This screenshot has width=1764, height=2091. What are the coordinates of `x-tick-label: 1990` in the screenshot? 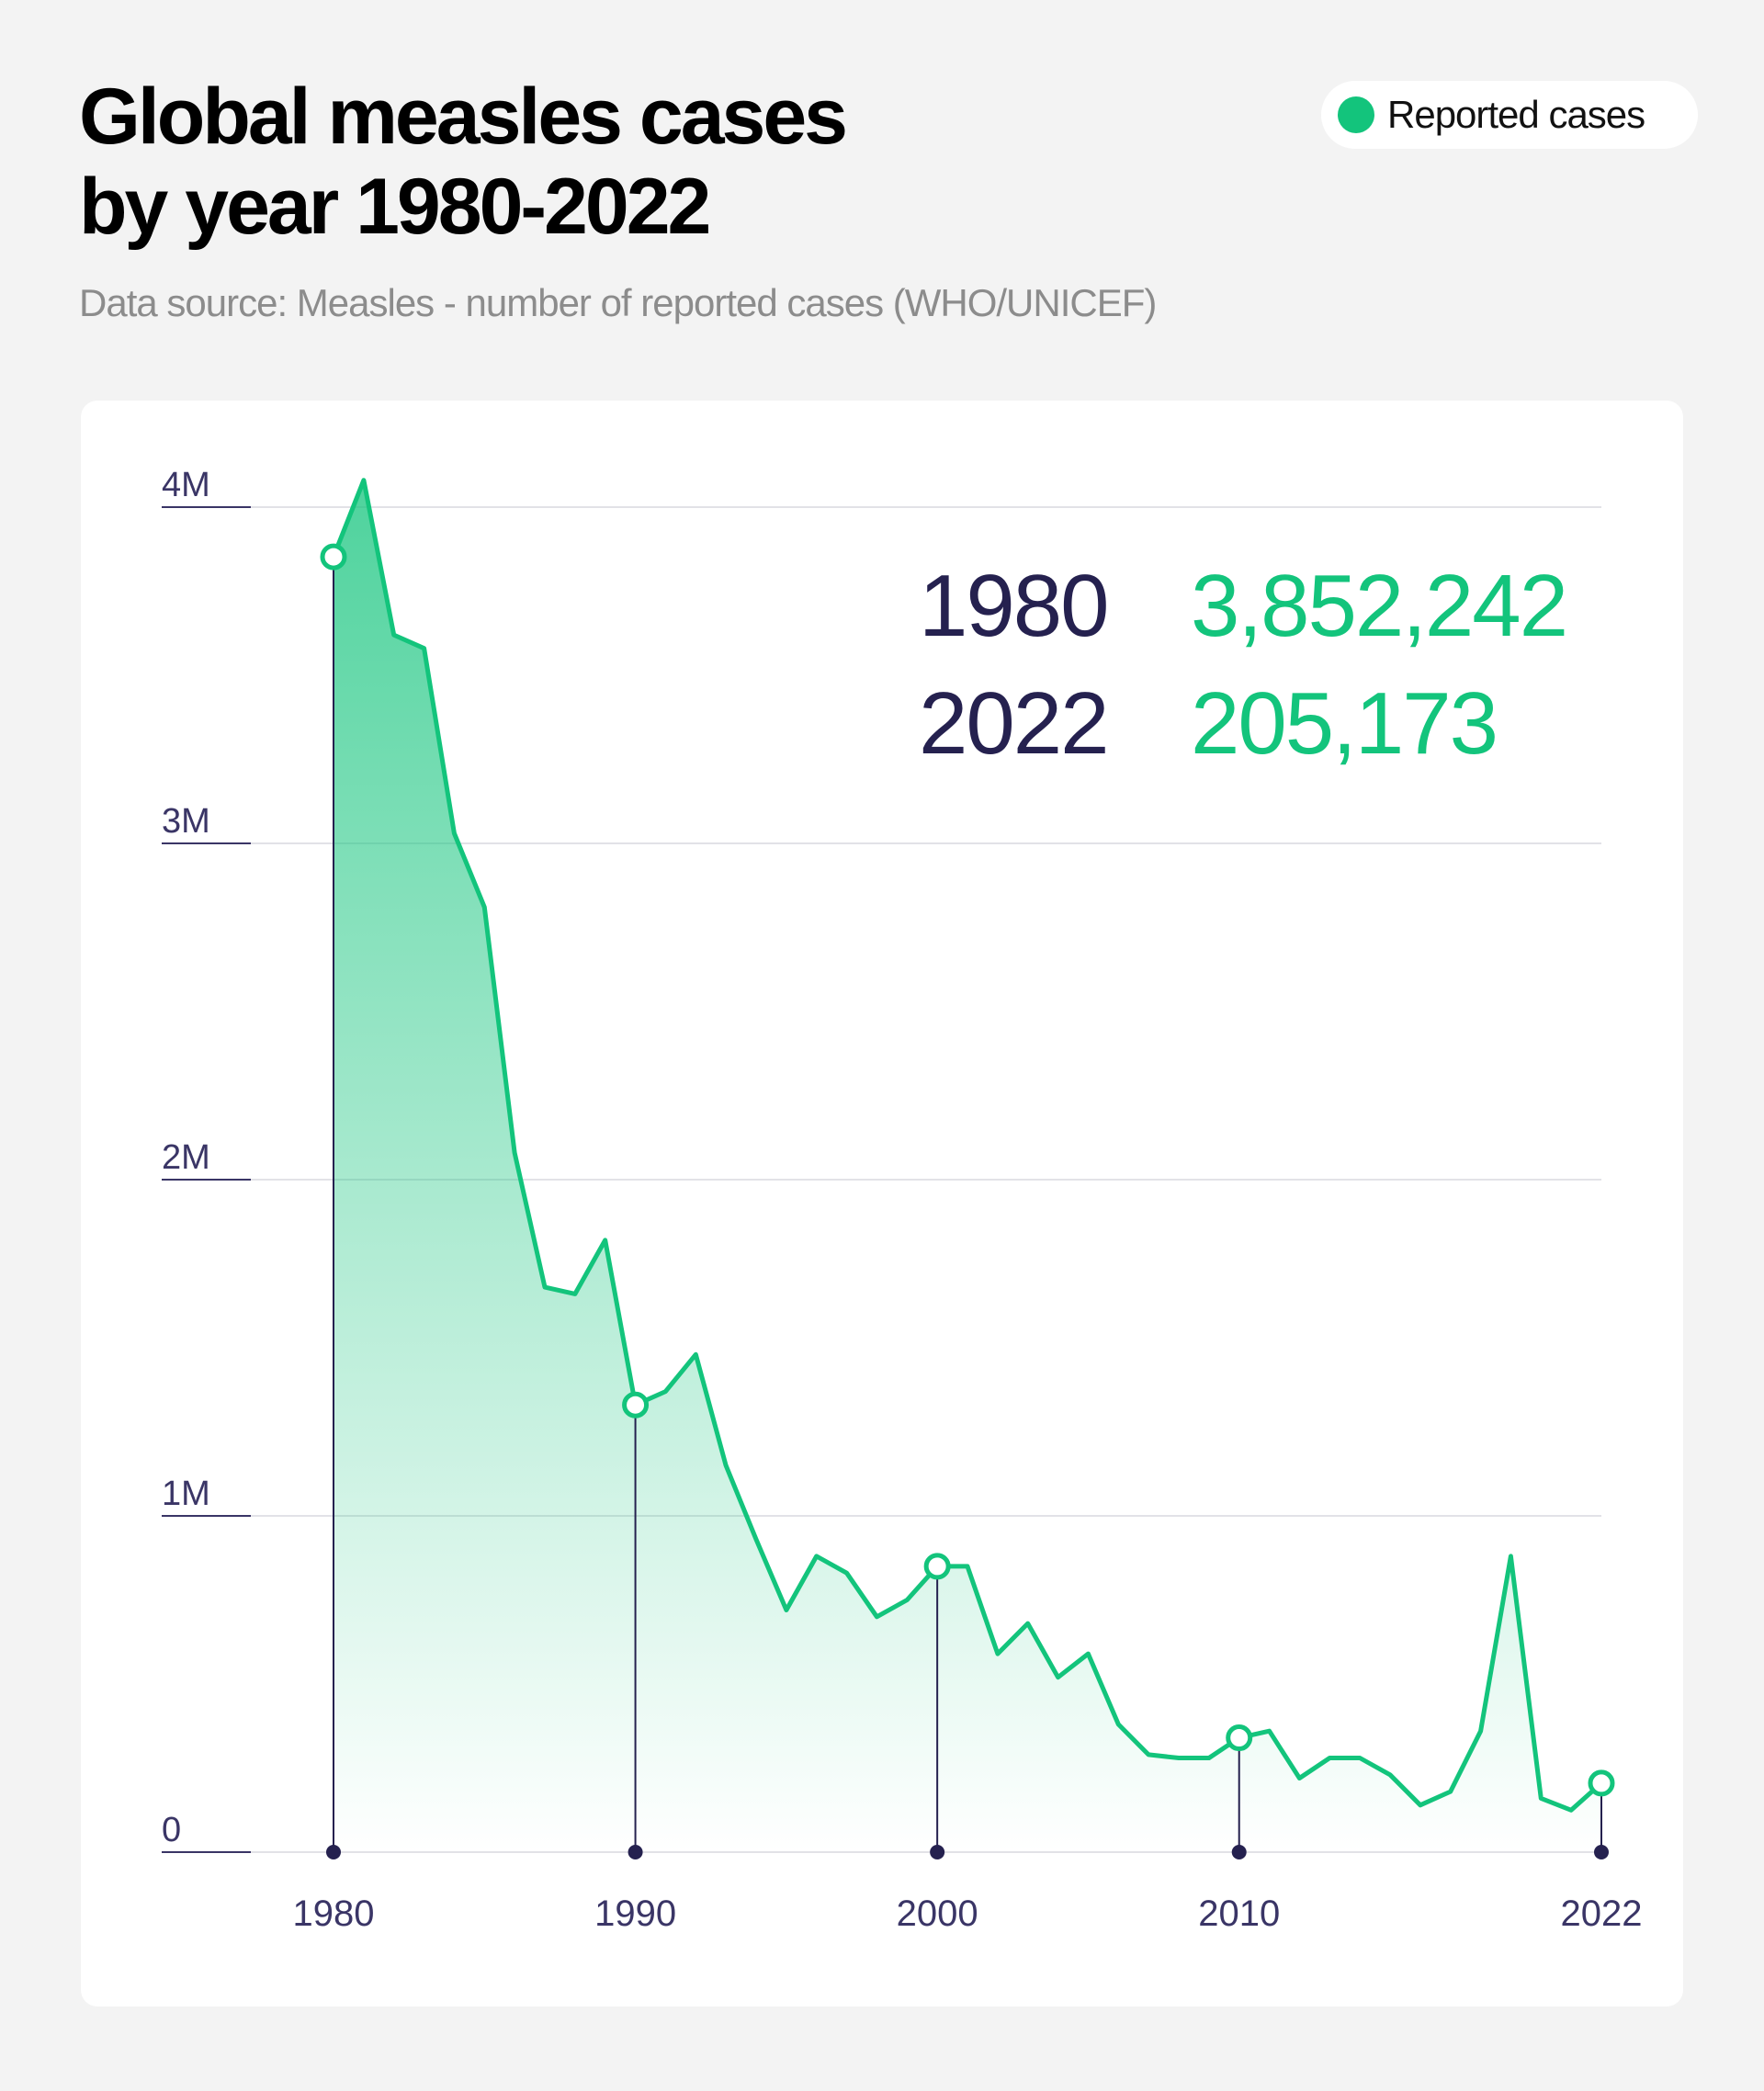 It's located at (635, 1913).